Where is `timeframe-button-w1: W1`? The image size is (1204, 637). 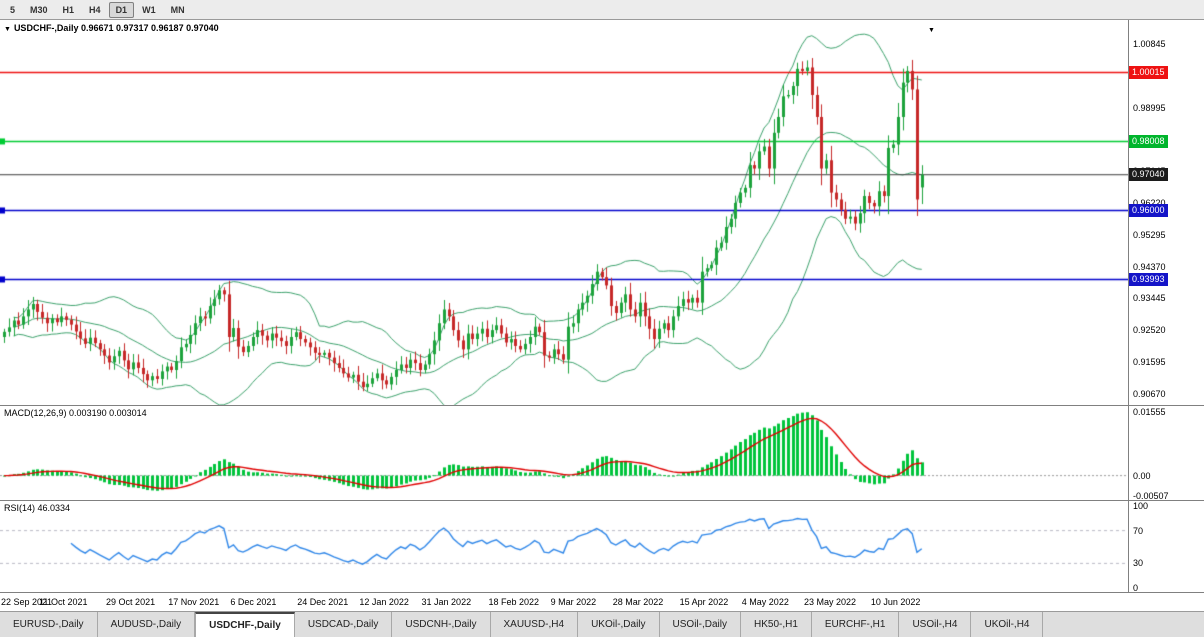
timeframe-button-w1: W1 is located at coordinates (149, 9).